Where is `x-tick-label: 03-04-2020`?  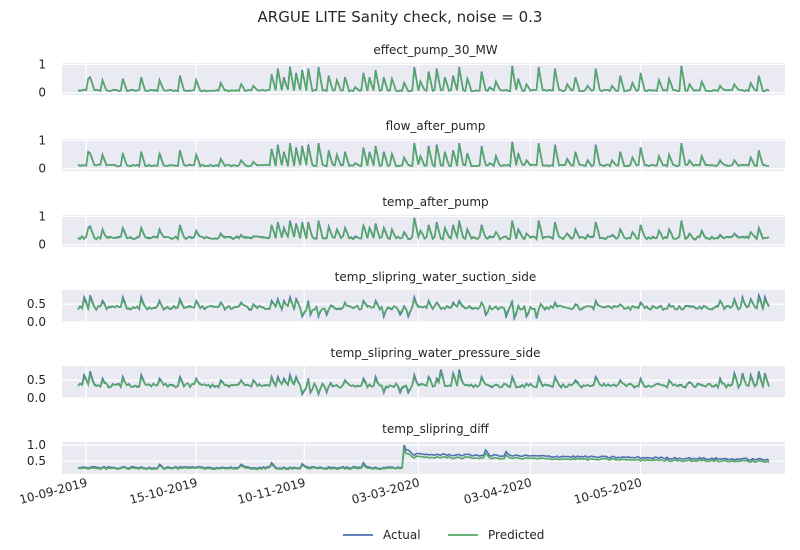 x-tick-label: 03-04-2020 is located at coordinates (497, 491).